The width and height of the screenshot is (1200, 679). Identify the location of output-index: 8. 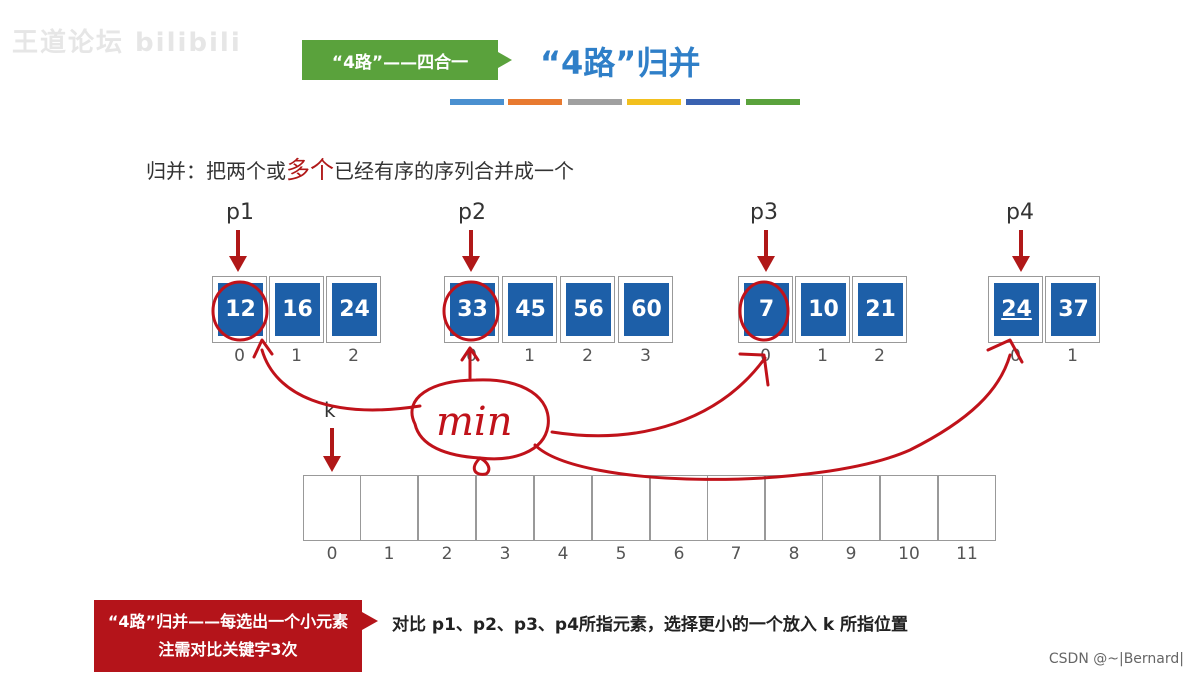
(794, 554).